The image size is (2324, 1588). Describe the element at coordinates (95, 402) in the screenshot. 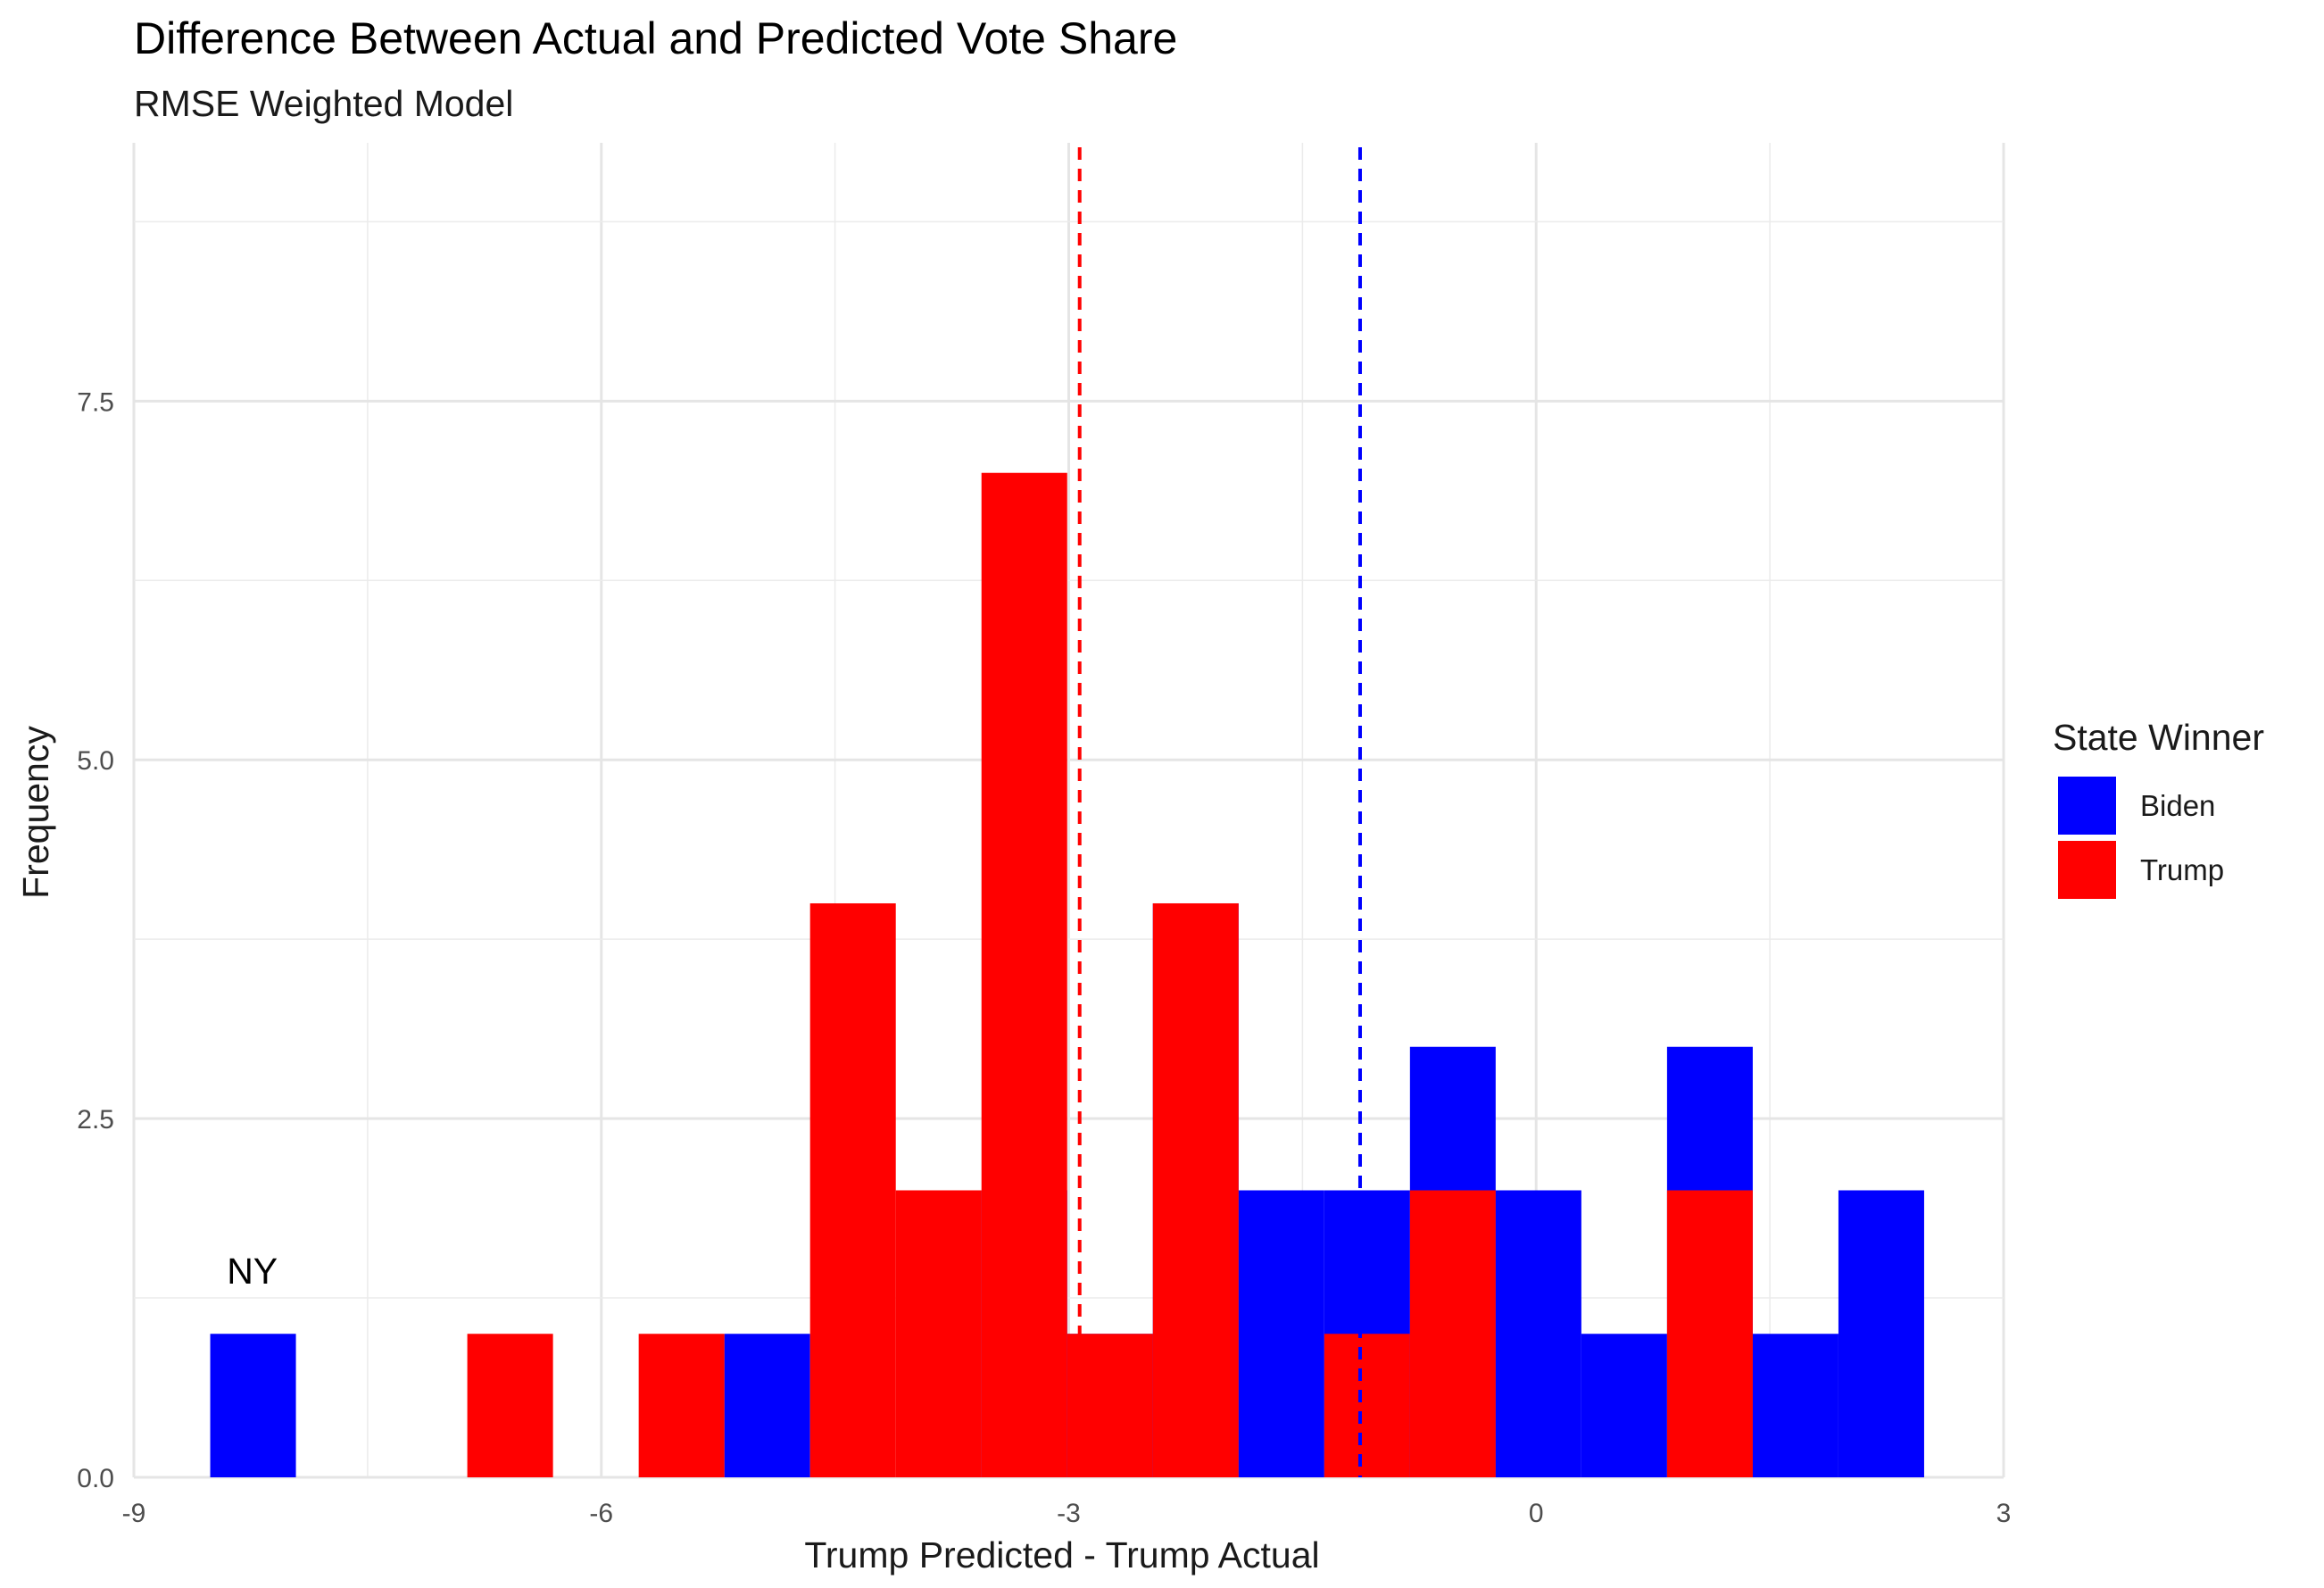

I see `y-tick-label: 7.5` at that location.